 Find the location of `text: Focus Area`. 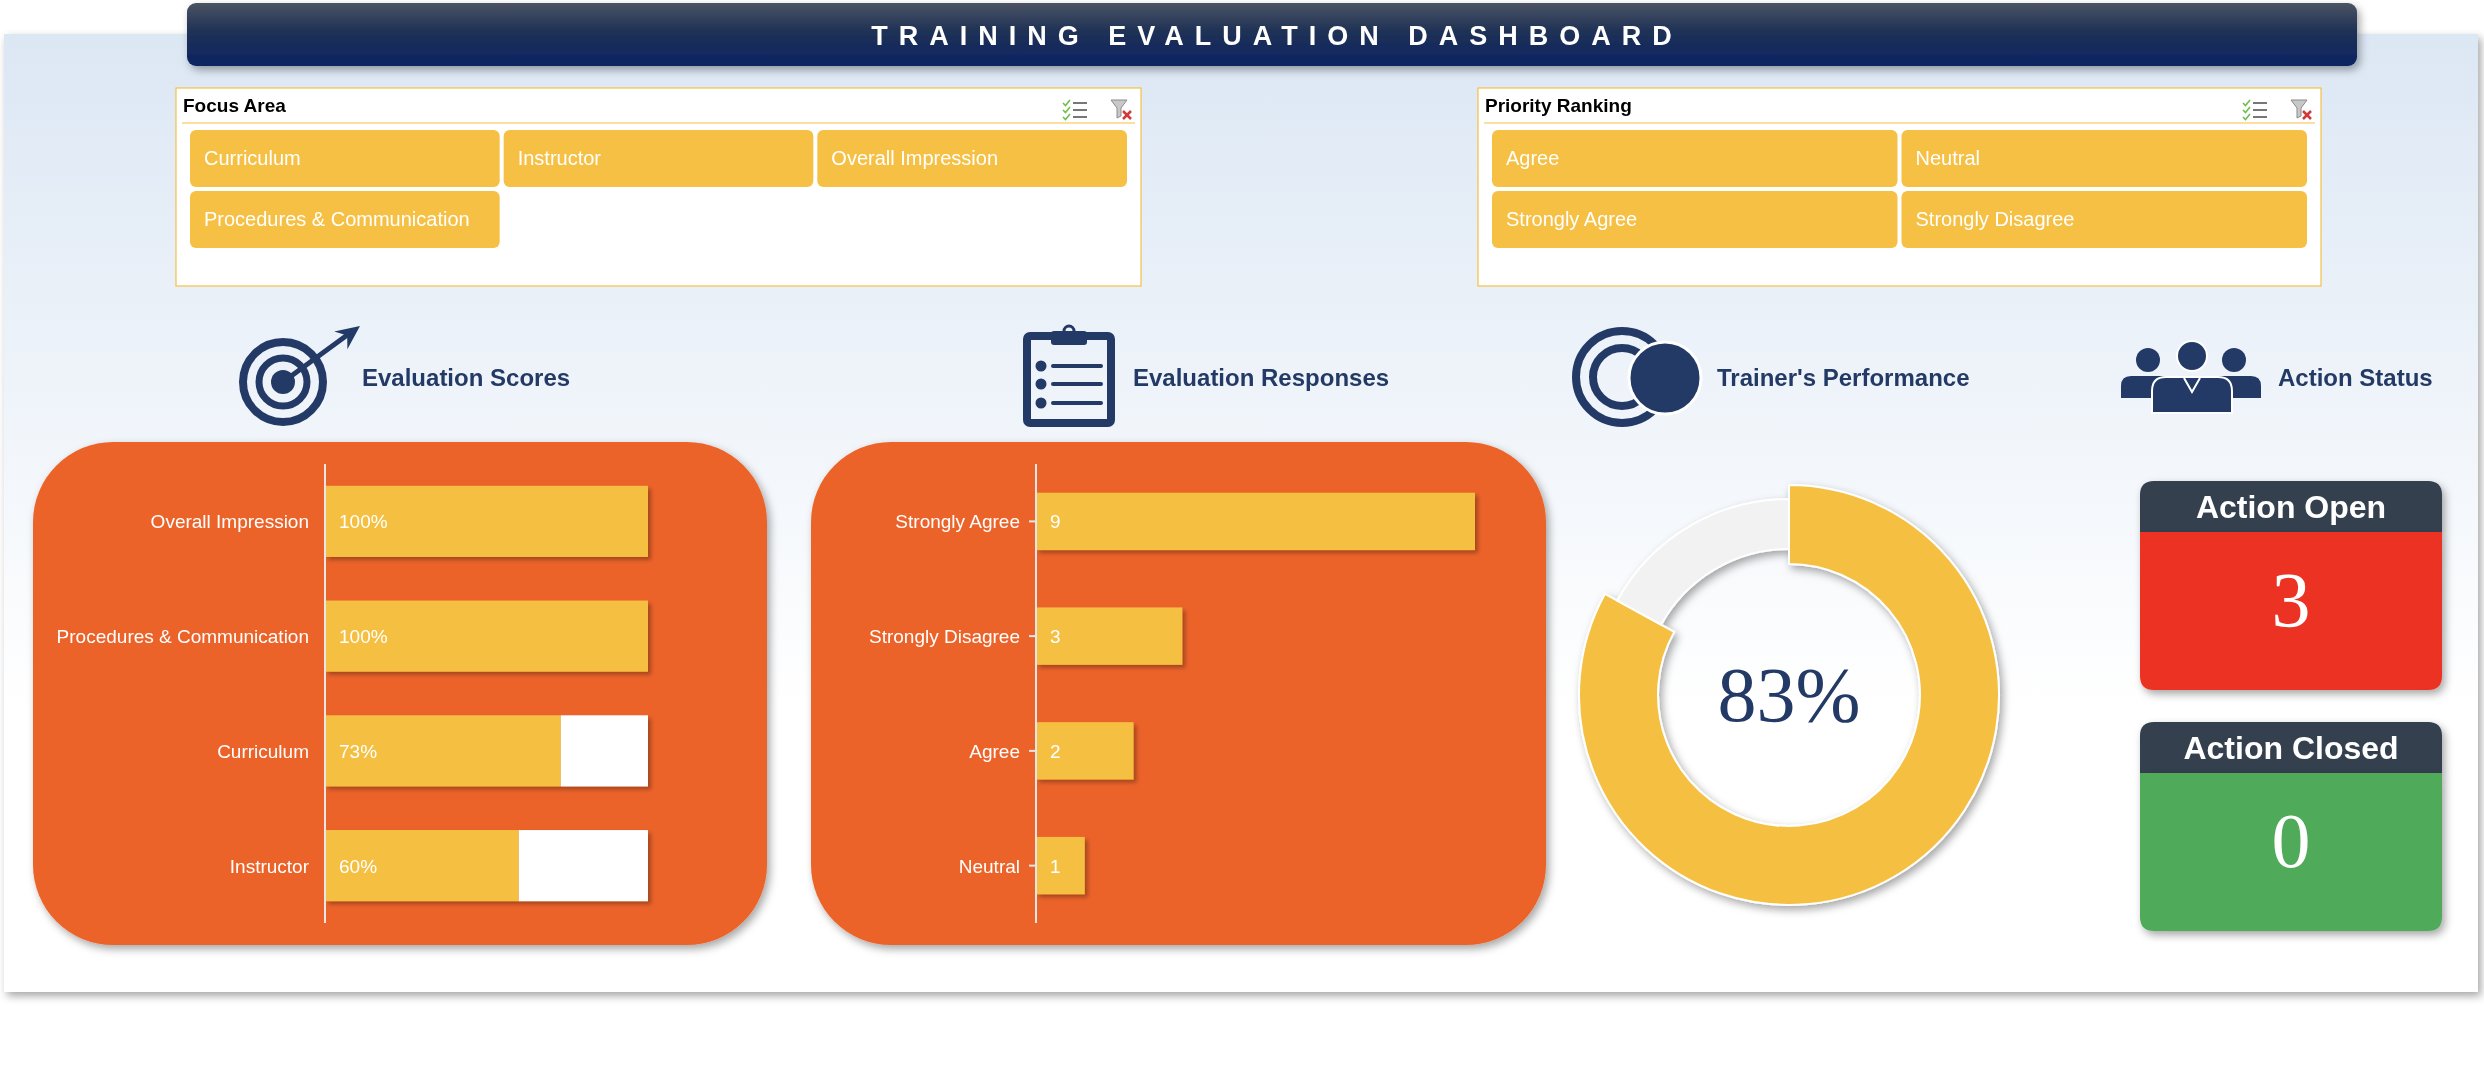

text: Focus Area is located at coordinates (235, 105).